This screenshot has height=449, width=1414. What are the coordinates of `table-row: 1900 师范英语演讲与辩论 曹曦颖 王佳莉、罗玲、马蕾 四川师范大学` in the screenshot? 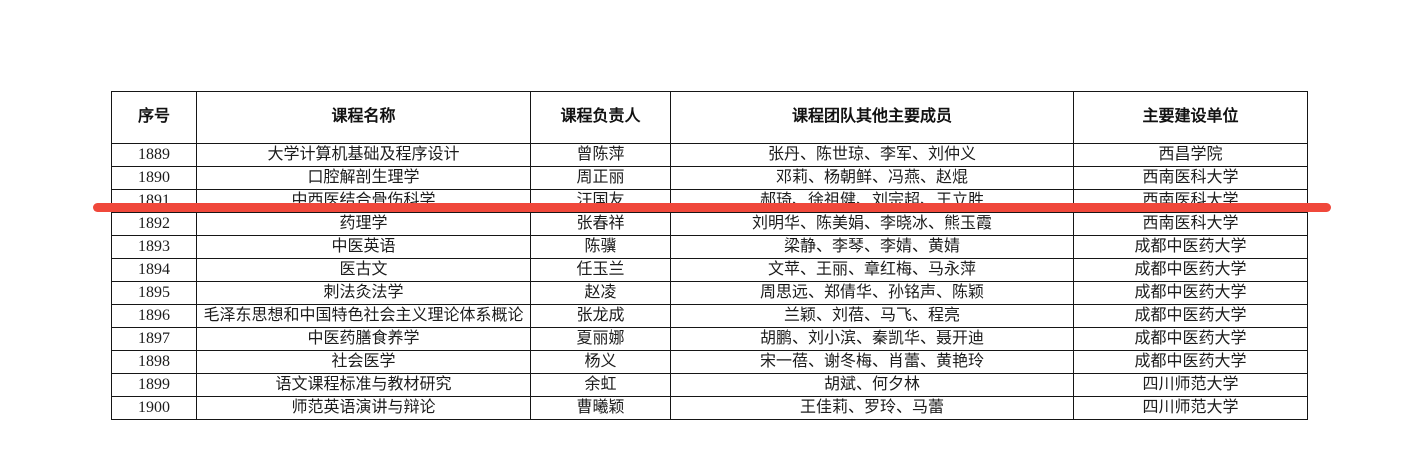 It's located at (709, 408).